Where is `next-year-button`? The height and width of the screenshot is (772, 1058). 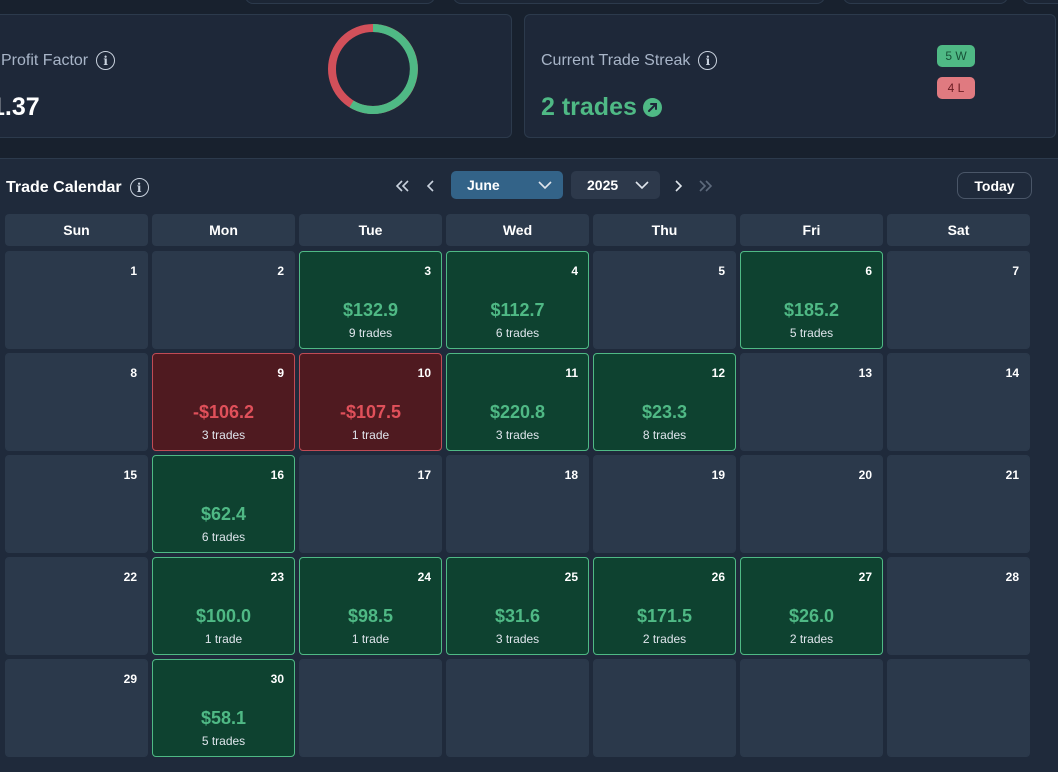
next-year-button is located at coordinates (706, 186).